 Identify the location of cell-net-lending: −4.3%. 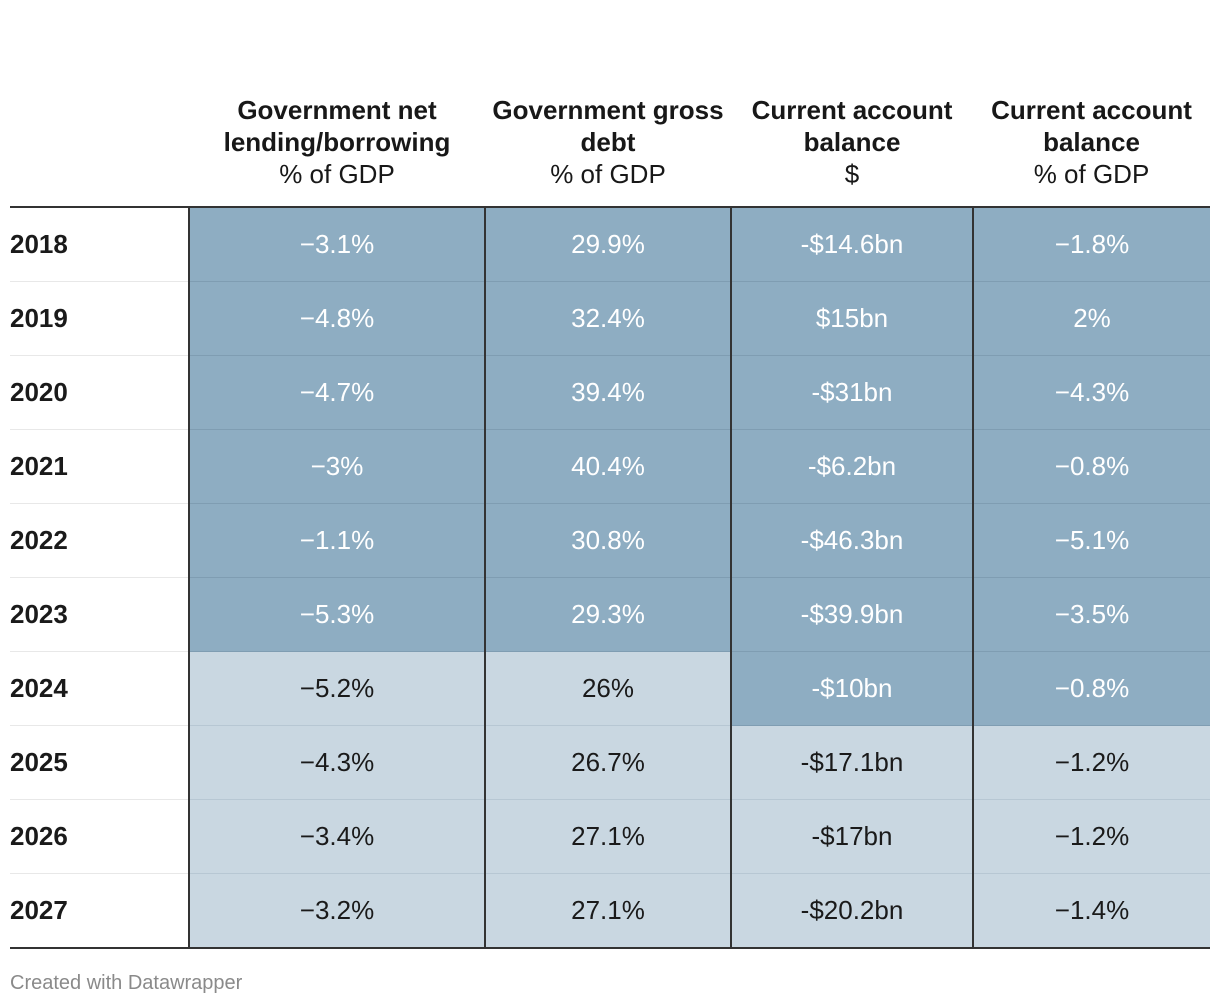
(336, 762).